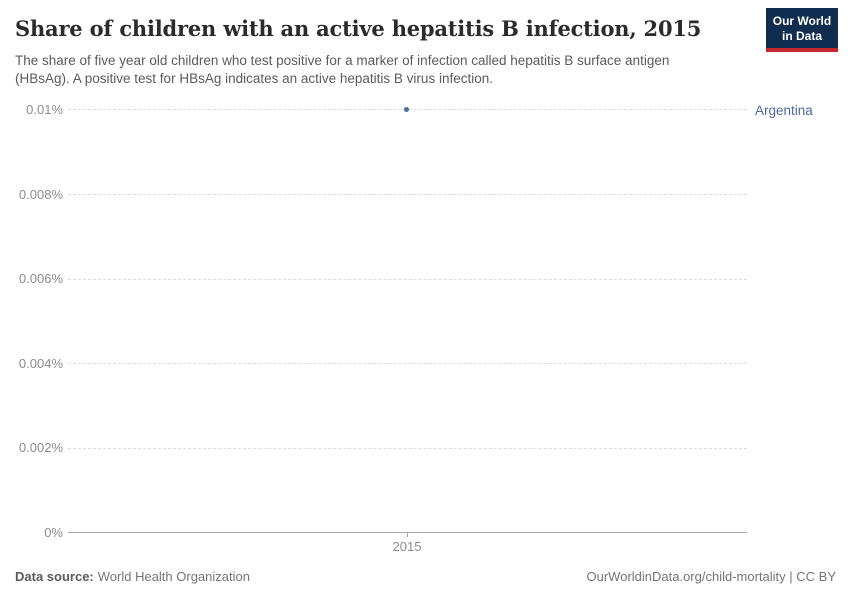  I want to click on y-tick-label: 0.006%, so click(40, 278).